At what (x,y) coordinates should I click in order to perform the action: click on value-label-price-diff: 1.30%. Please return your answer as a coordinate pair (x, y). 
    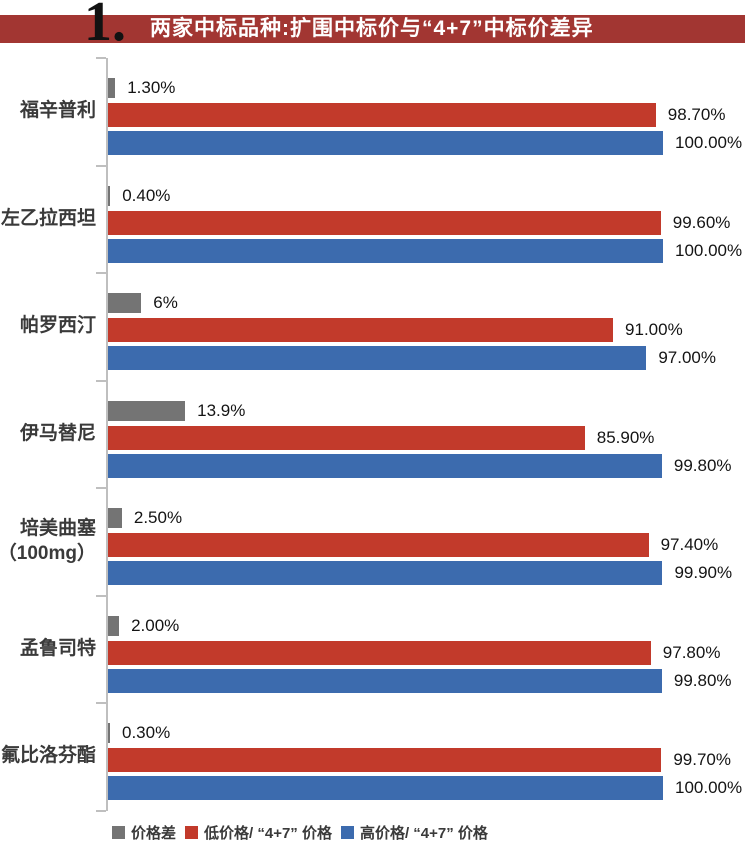
    Looking at the image, I should click on (151, 87).